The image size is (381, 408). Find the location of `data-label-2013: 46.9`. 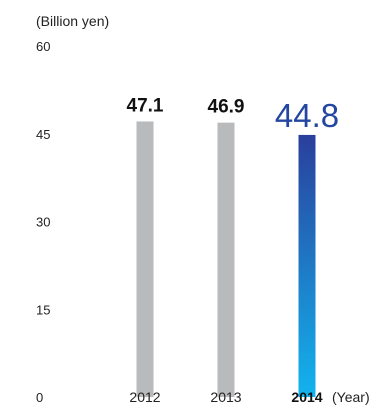

data-label-2013: 46.9 is located at coordinates (226, 107).